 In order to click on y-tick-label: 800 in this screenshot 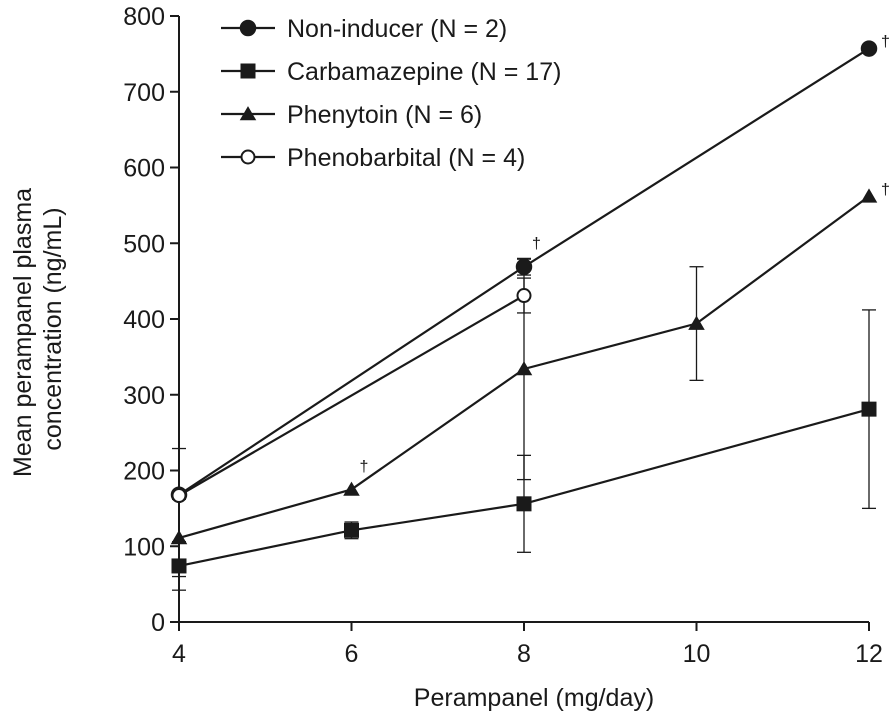, I will do `click(144, 17)`.